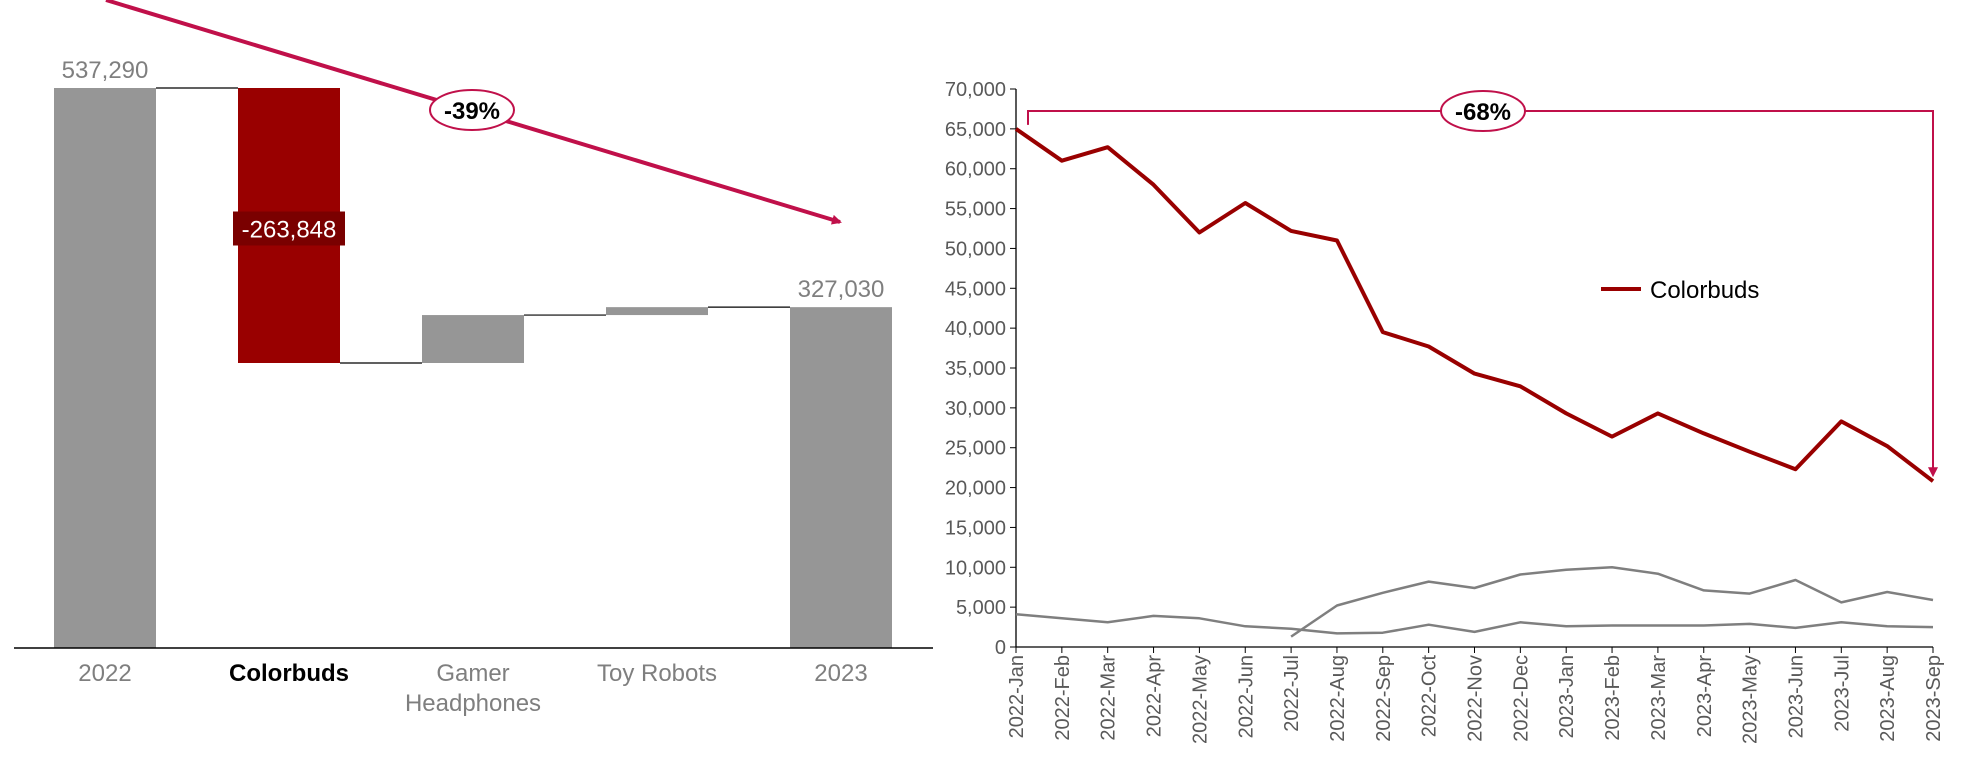 Image resolution: width=1968 pixels, height=778 pixels. I want to click on x-tick-label: 2023-Aug, so click(1888, 698).